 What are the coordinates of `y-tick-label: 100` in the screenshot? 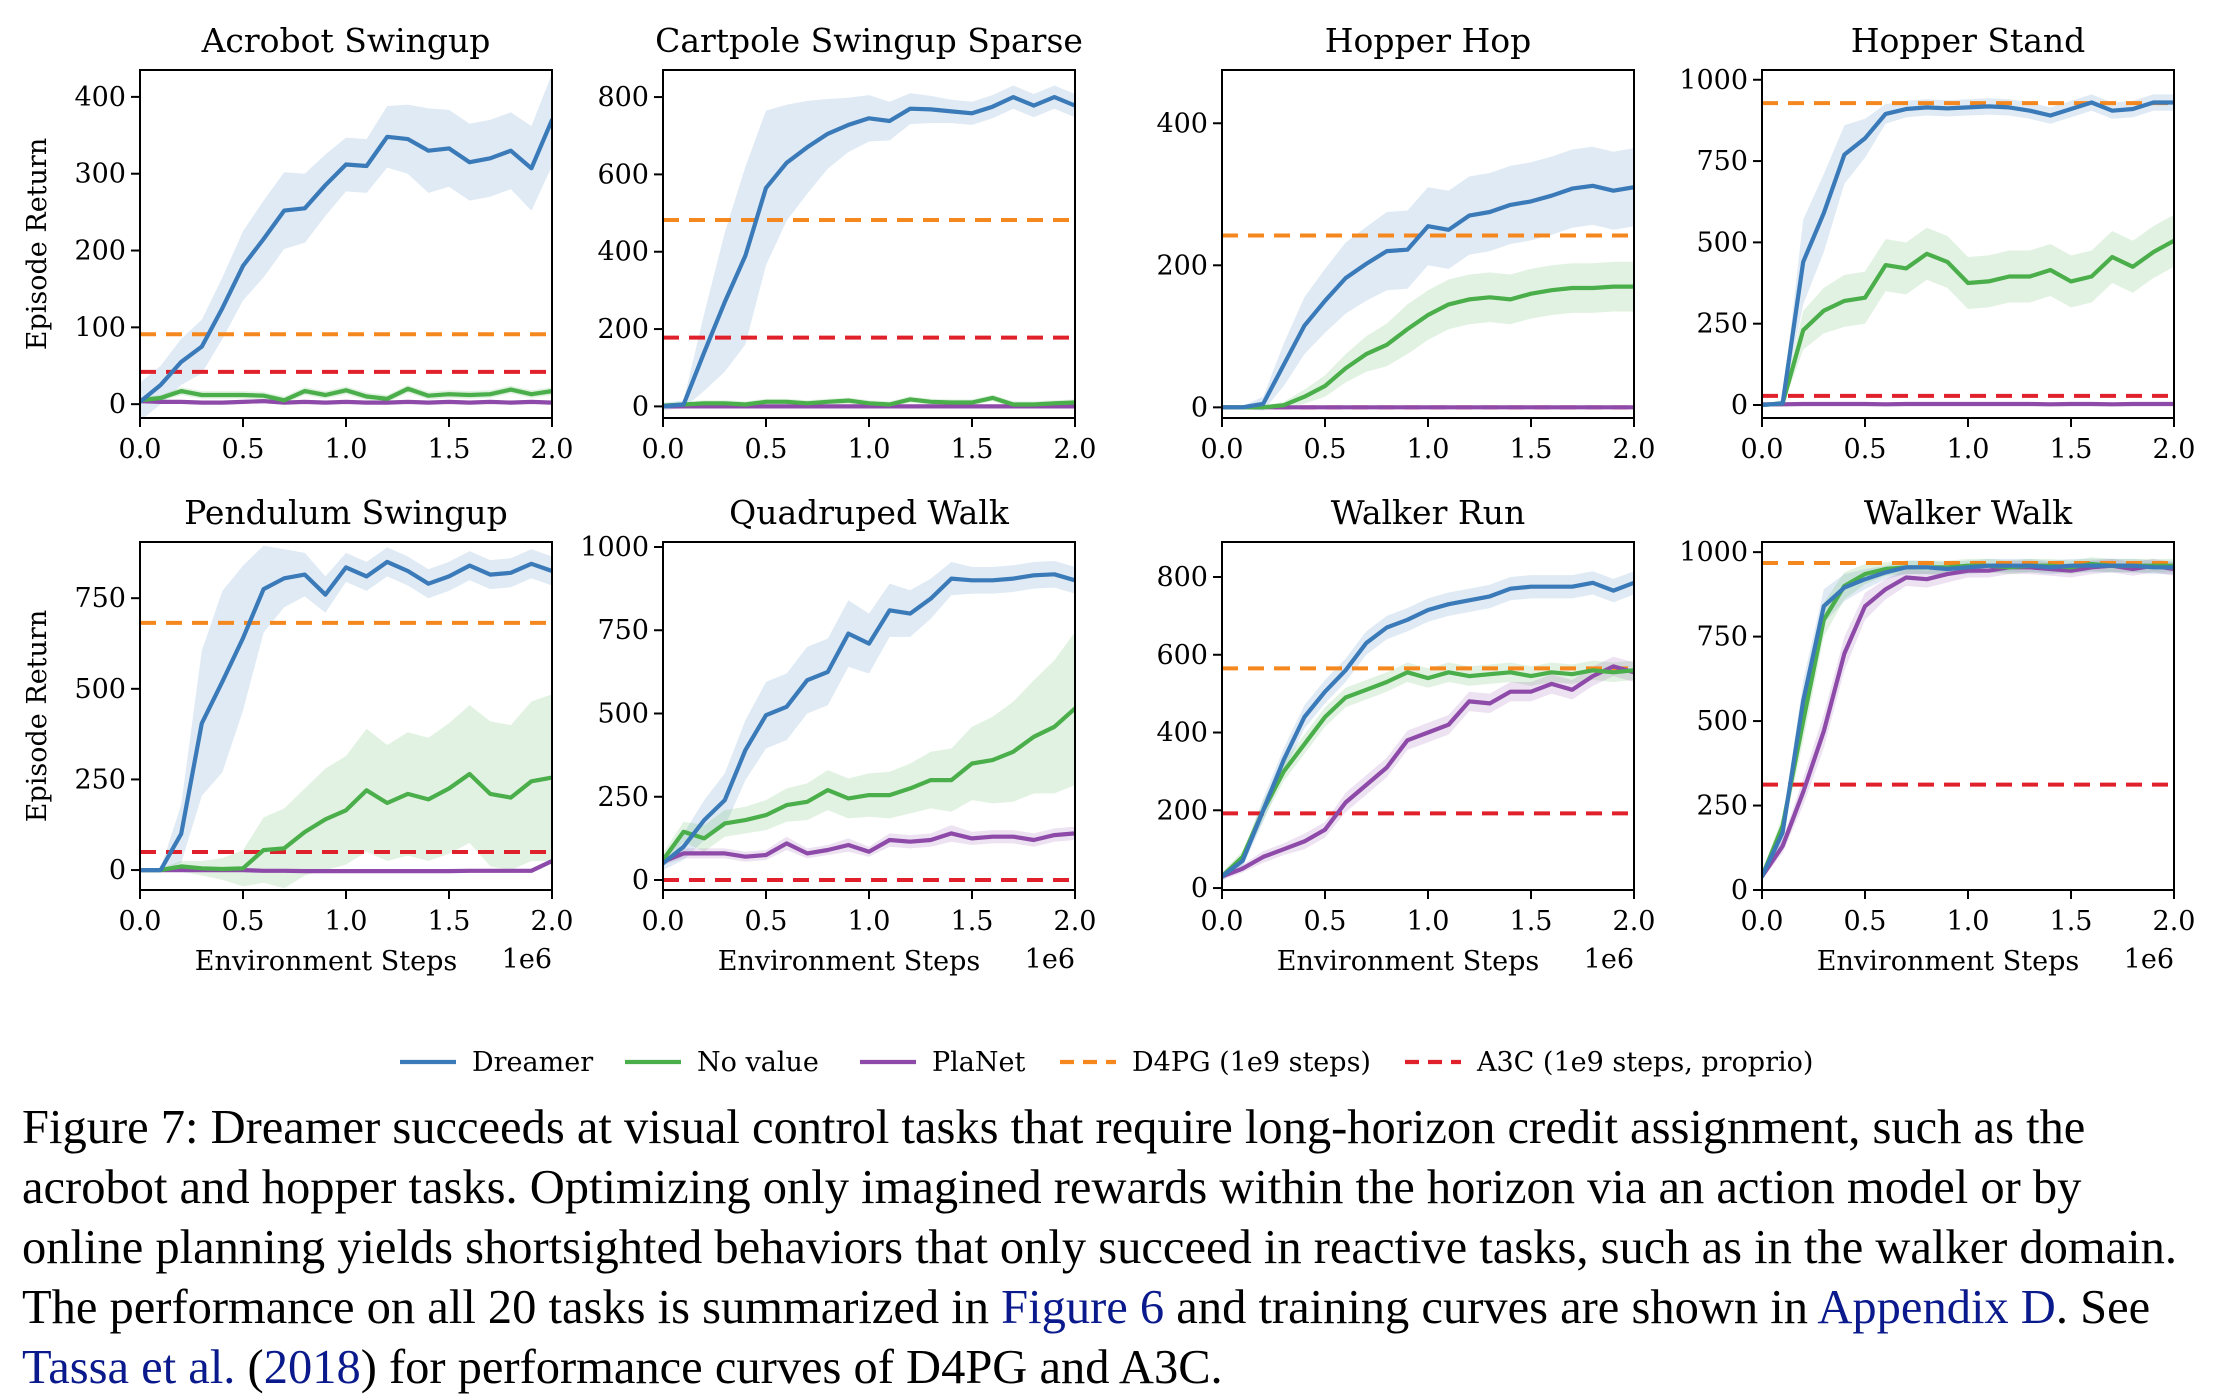 It's located at (100, 327).